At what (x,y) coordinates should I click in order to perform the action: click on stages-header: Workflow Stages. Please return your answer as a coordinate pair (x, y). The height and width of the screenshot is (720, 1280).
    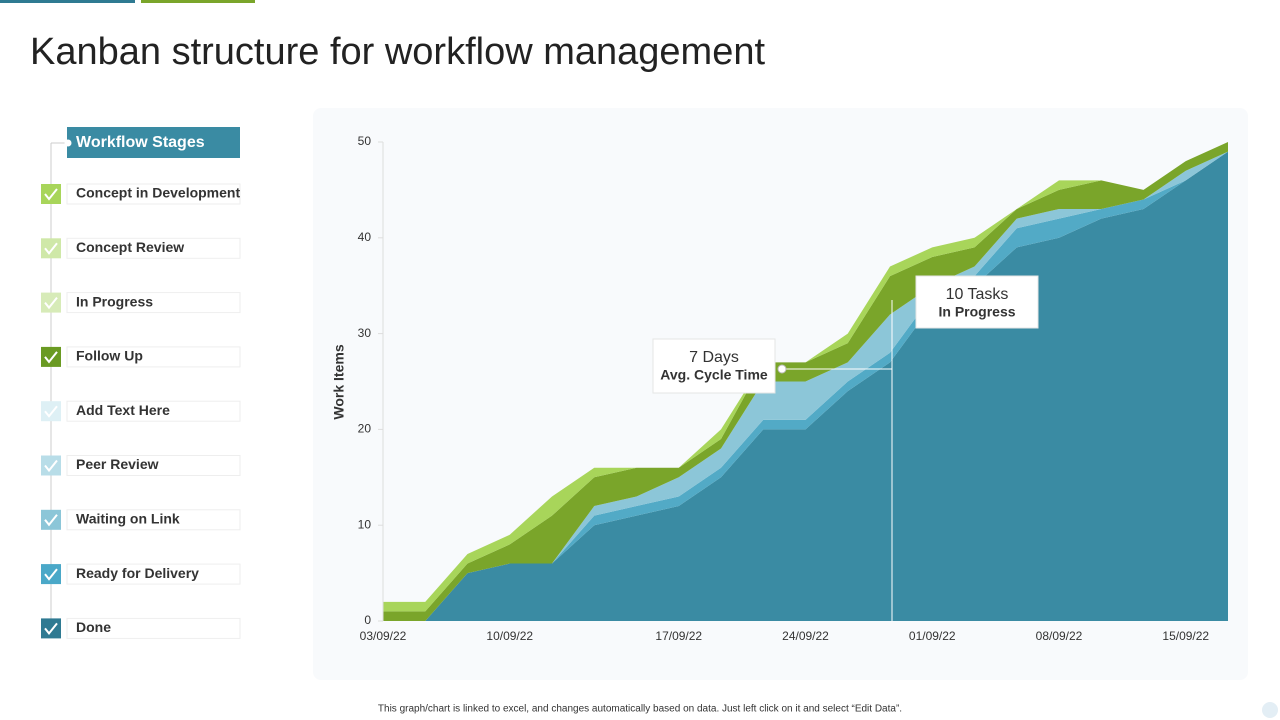
    Looking at the image, I should click on (140, 142).